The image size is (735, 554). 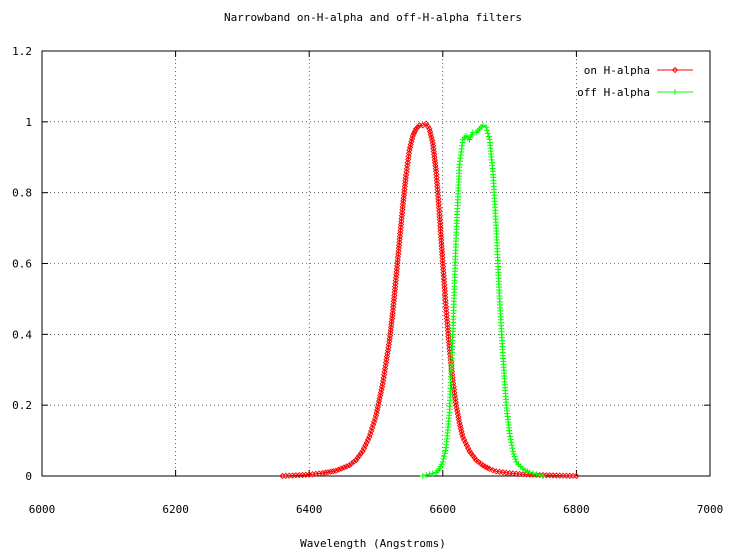 I want to click on x-tick-label: 6000, so click(x=42, y=509).